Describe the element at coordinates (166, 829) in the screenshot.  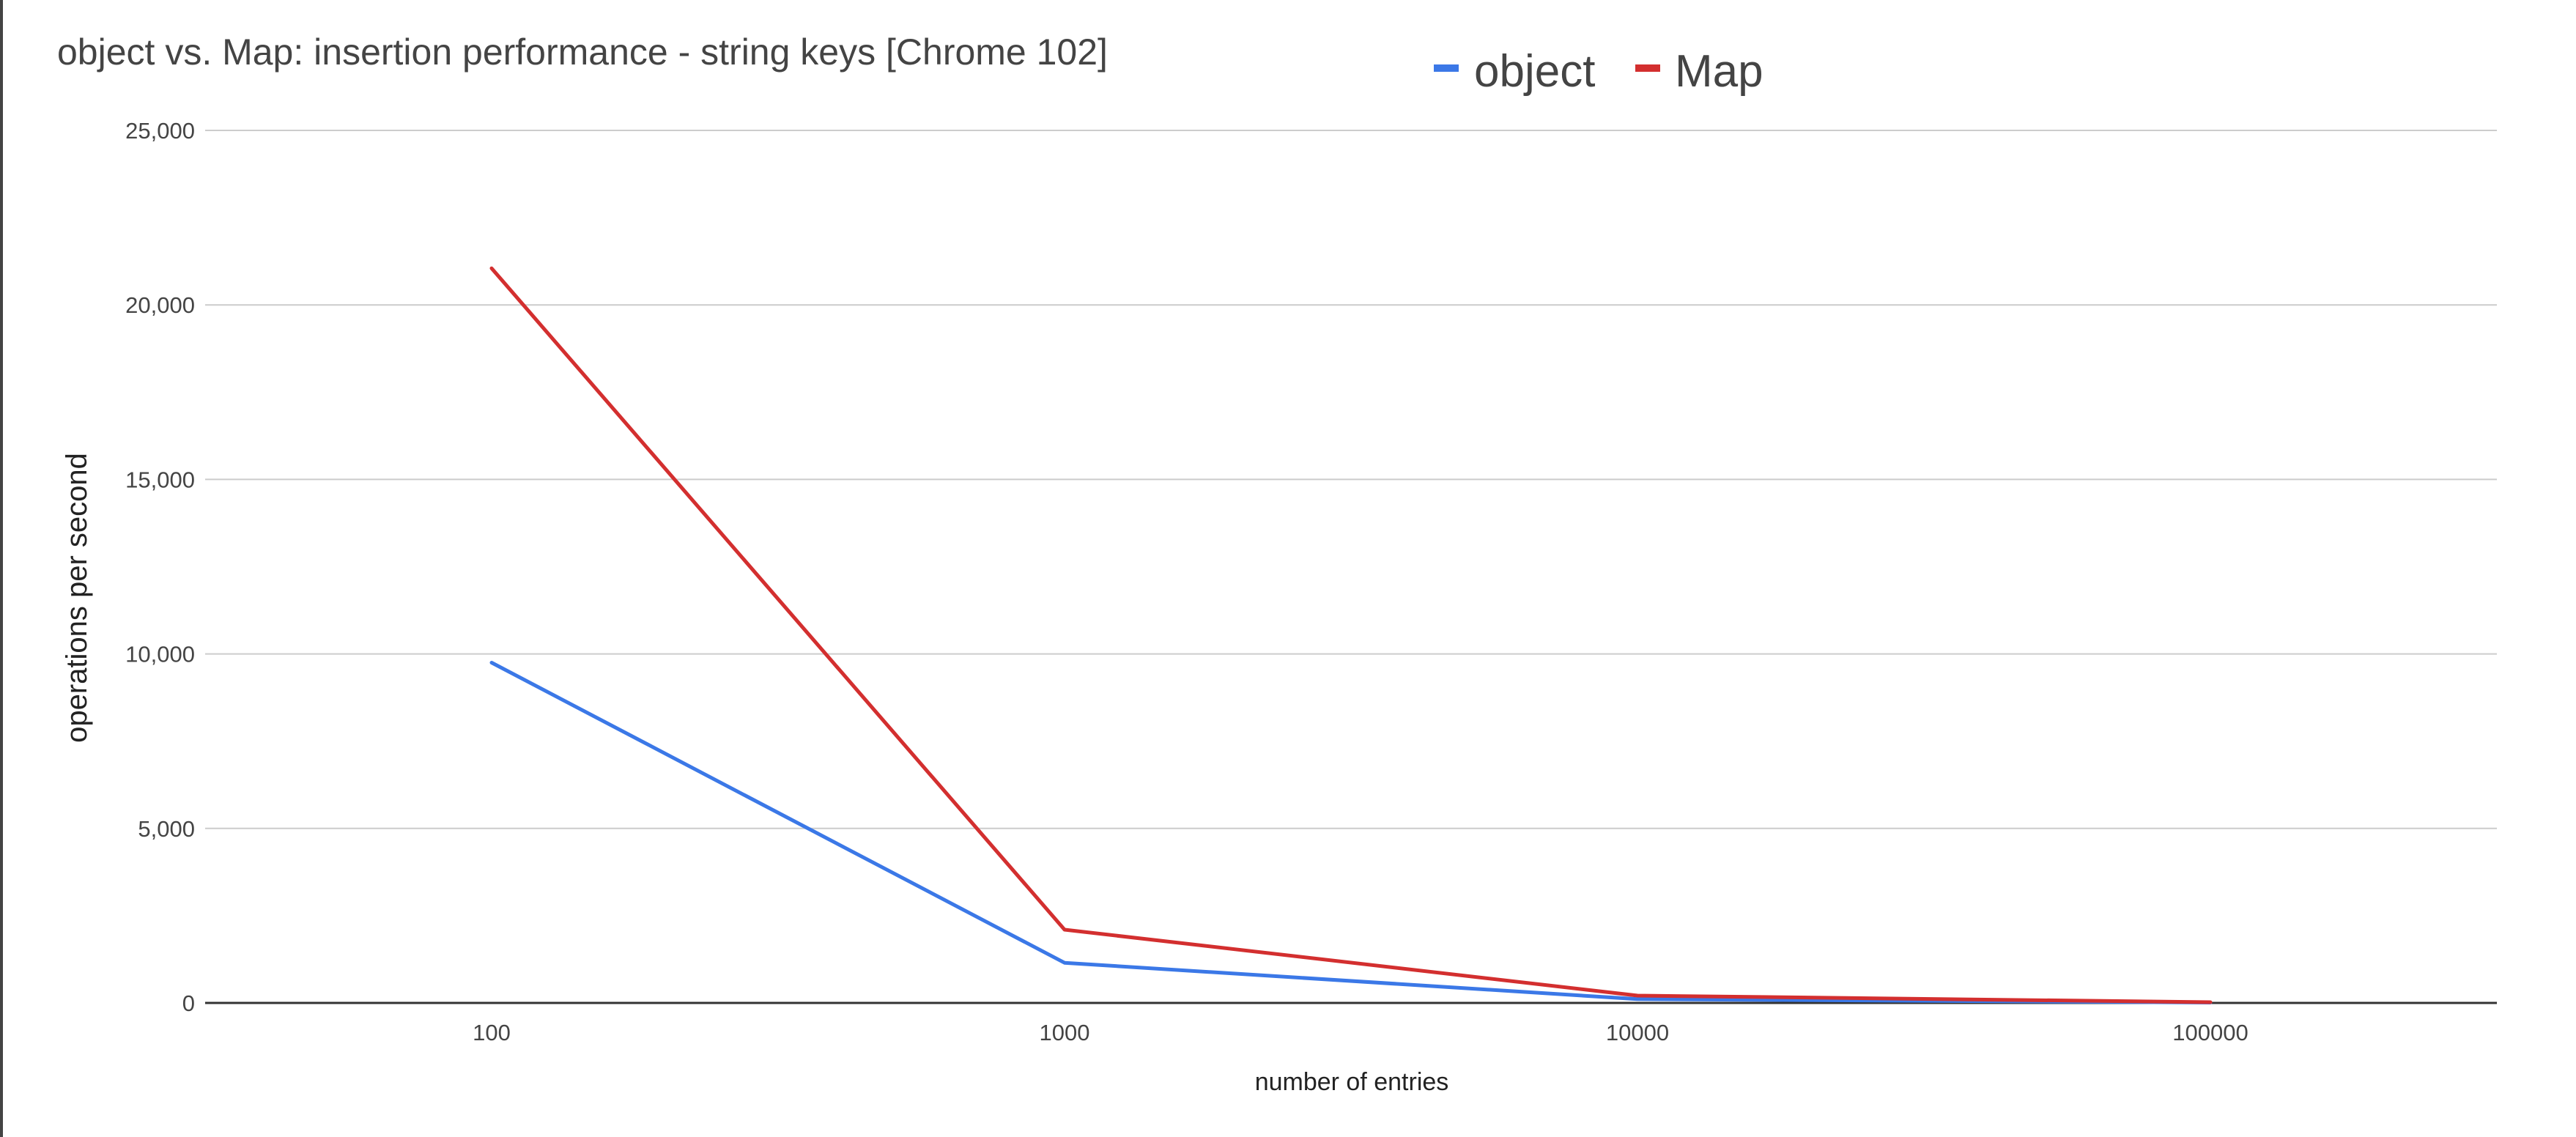
I see `y-tick-label: 5,000` at that location.